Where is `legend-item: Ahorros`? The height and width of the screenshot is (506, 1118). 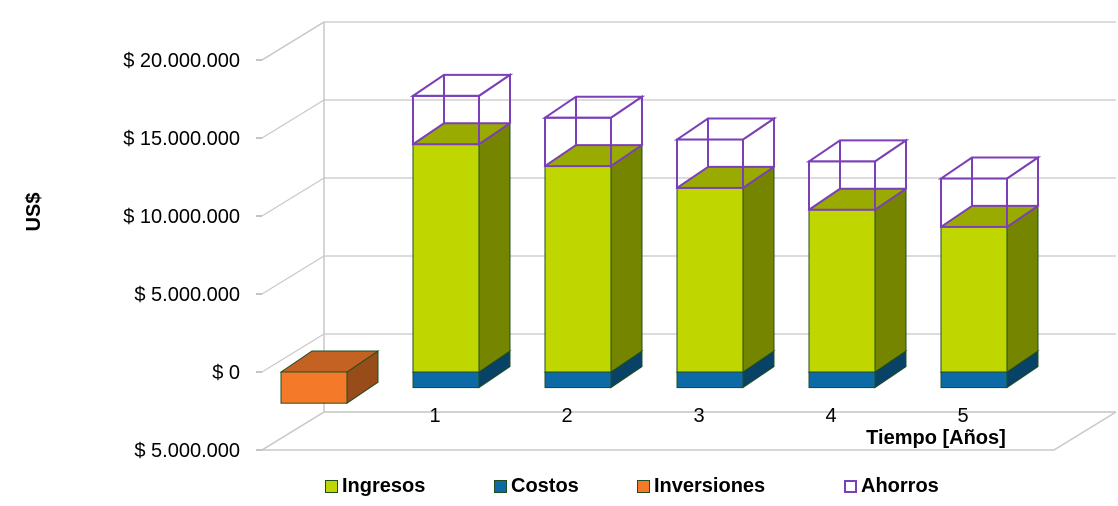
legend-item: Ahorros is located at coordinates (891, 486).